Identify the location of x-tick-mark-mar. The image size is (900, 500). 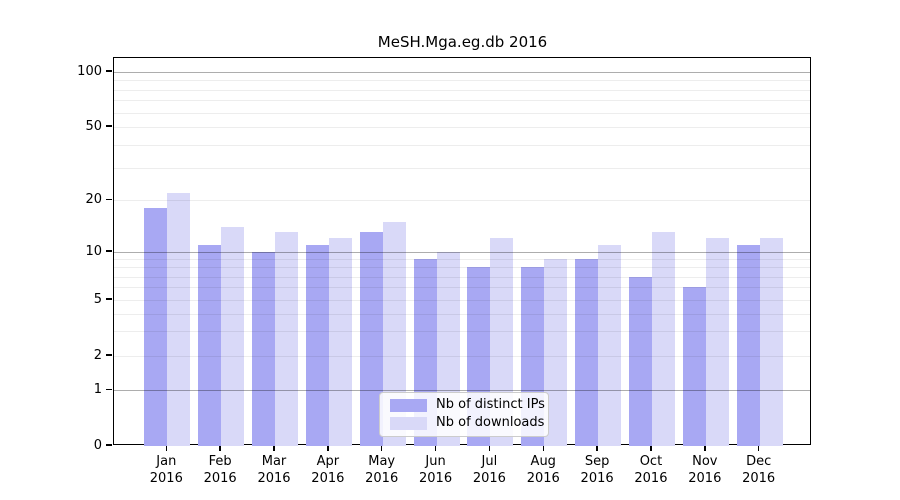
(274, 448).